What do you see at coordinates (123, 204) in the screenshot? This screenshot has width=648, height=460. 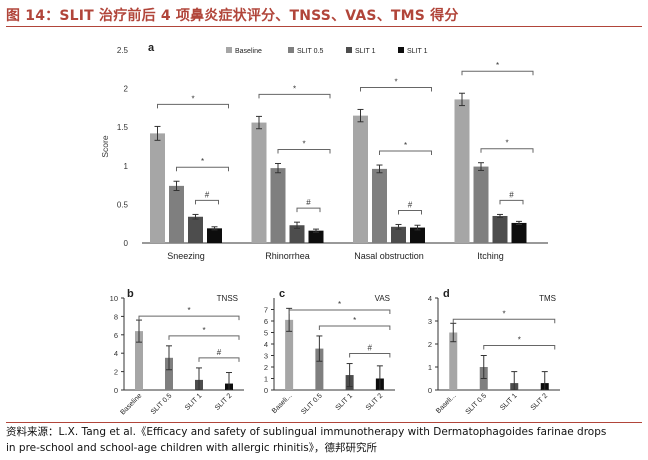 I see `panel-a-ytick-label: 0.5` at bounding box center [123, 204].